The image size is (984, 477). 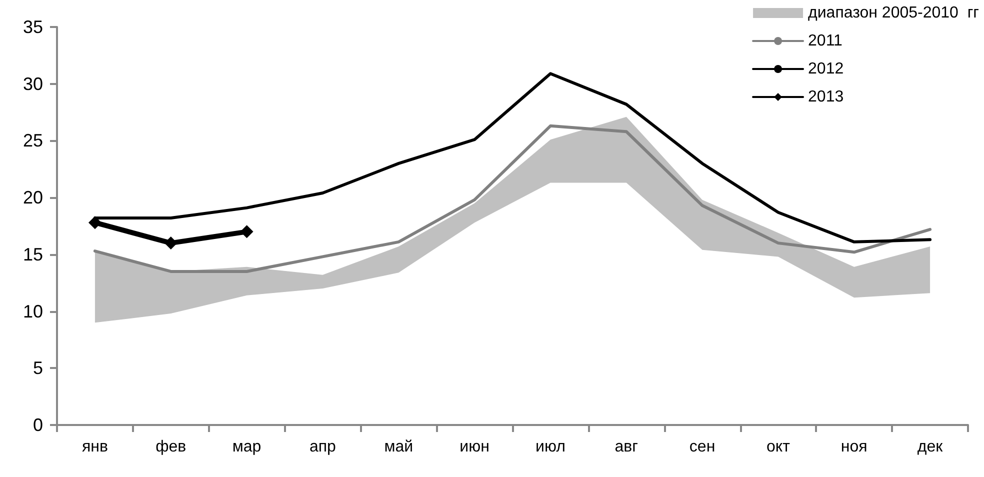 I want to click on x-tick-label: ноя, so click(x=854, y=447).